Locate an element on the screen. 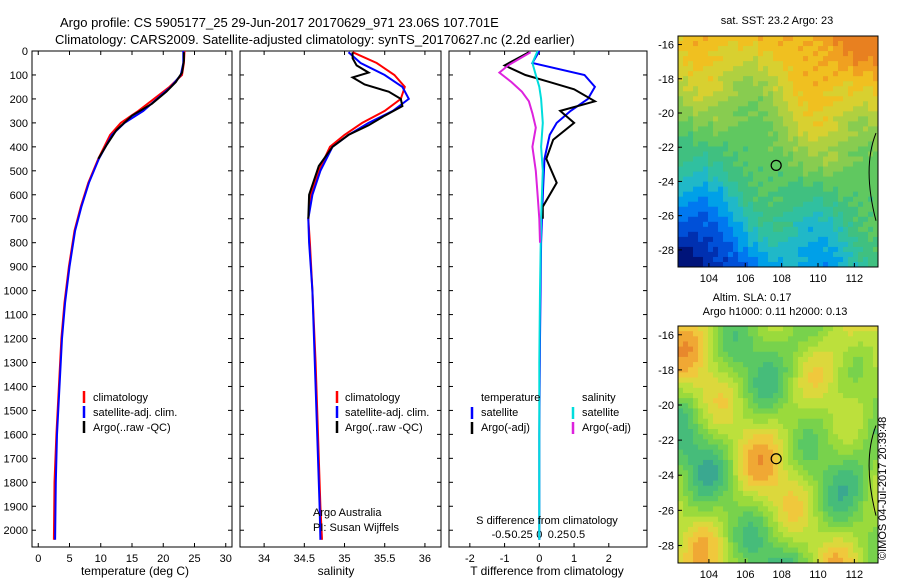 Image resolution: width=900 pixels, height=580 pixels. map-x-tick-label: 106 is located at coordinates (745, 279).